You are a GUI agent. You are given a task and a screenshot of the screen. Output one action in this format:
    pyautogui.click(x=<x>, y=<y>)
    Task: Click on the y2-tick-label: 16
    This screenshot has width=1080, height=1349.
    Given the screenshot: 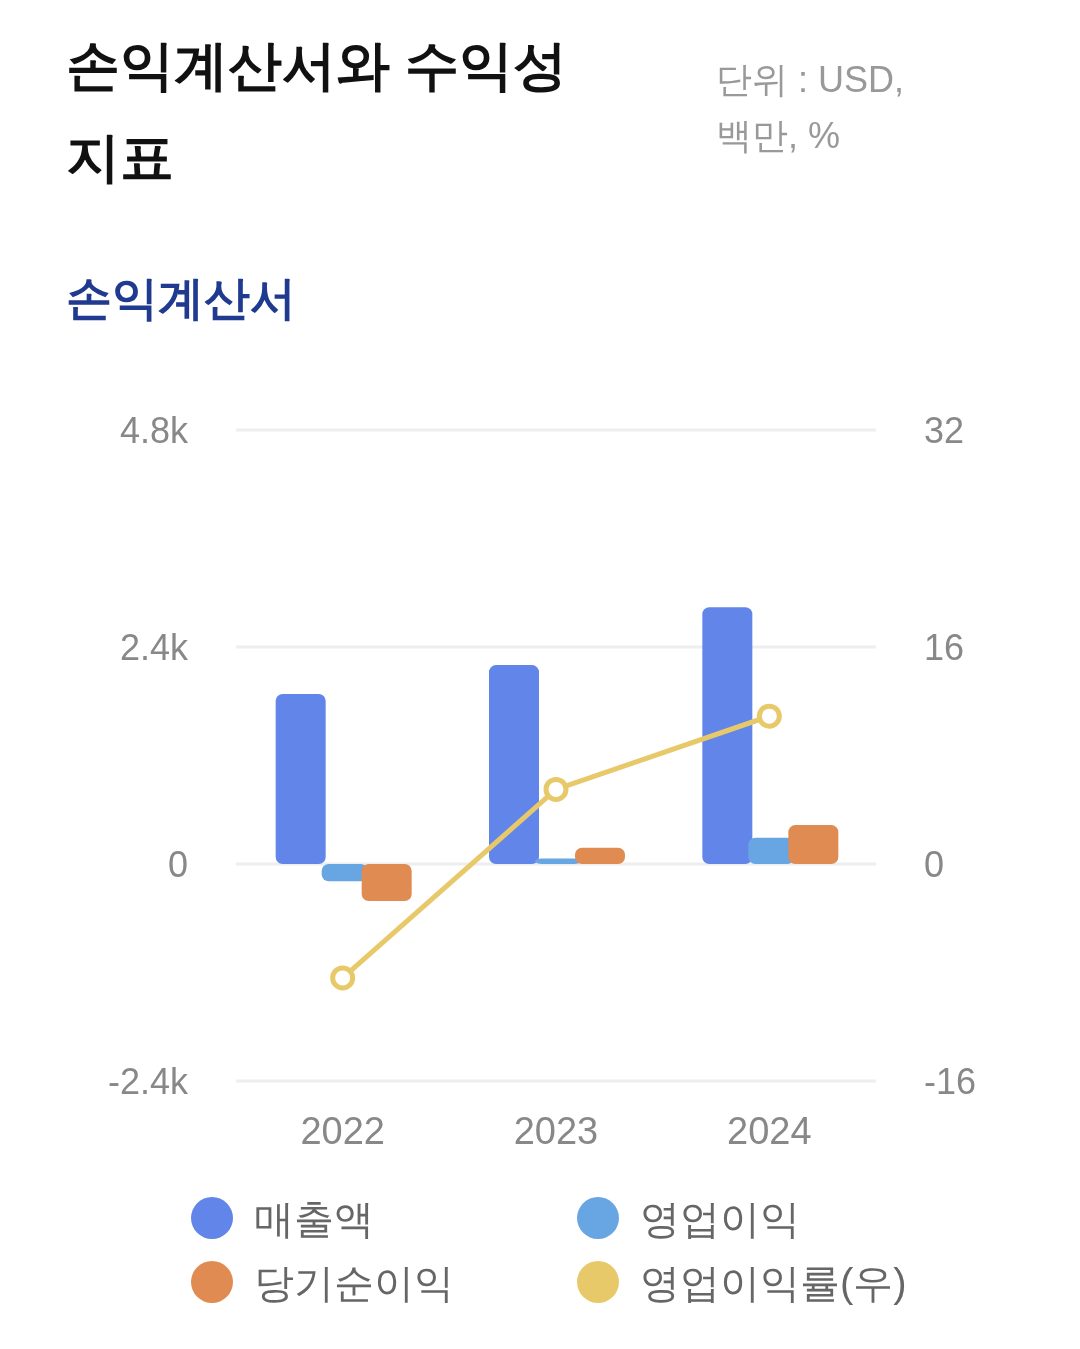 What is the action you would take?
    pyautogui.click(x=944, y=647)
    